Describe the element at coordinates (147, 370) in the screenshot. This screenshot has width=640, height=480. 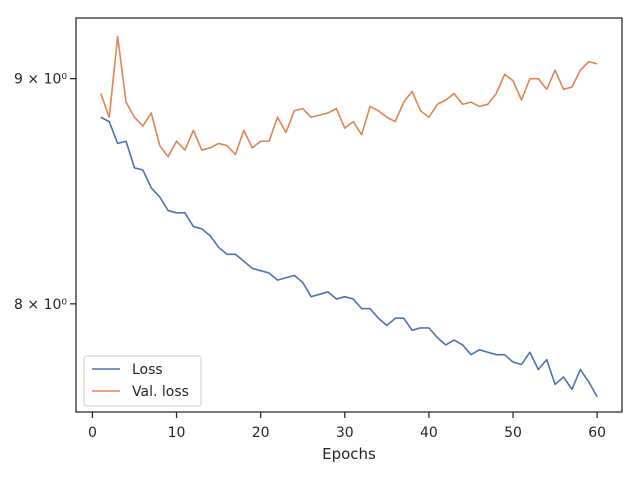
I see `legend-label: Loss` at that location.